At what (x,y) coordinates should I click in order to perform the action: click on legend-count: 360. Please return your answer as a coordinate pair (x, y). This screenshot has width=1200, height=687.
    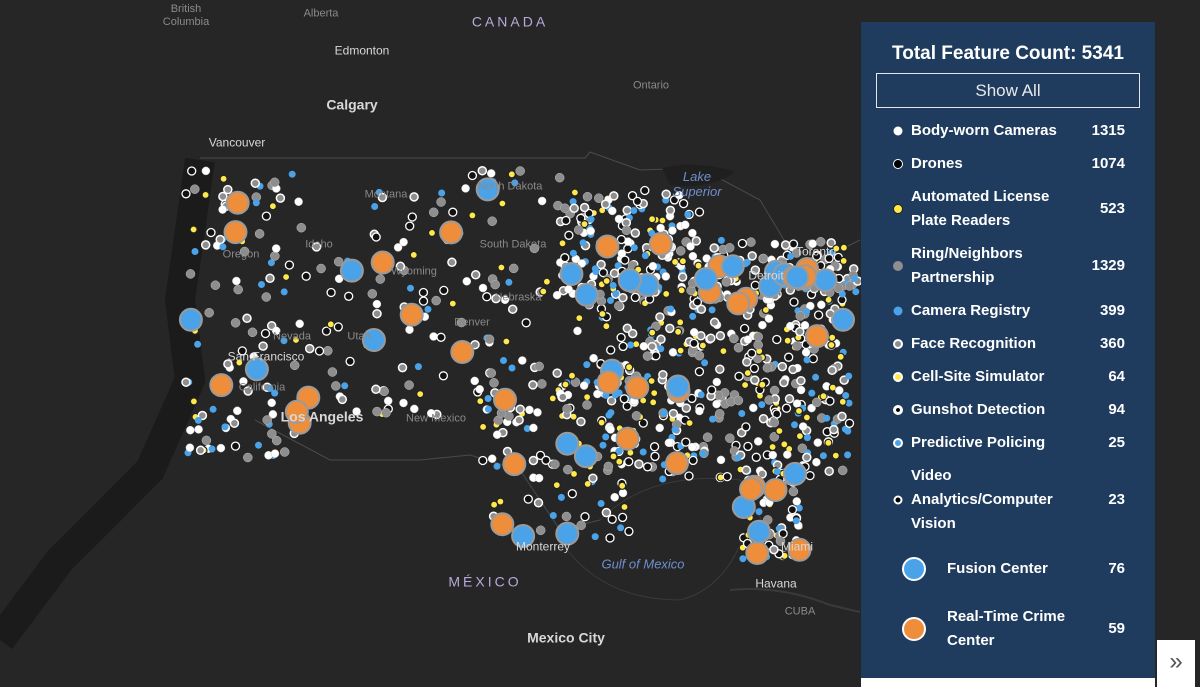
    Looking at the image, I should click on (1112, 343).